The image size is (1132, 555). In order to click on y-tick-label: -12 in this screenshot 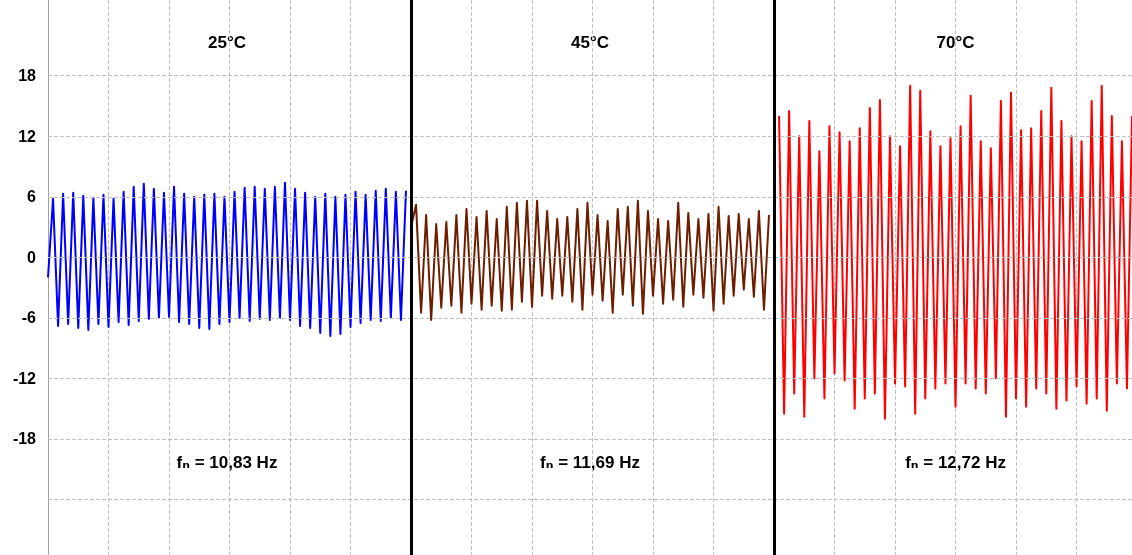, I will do `click(24, 378)`.